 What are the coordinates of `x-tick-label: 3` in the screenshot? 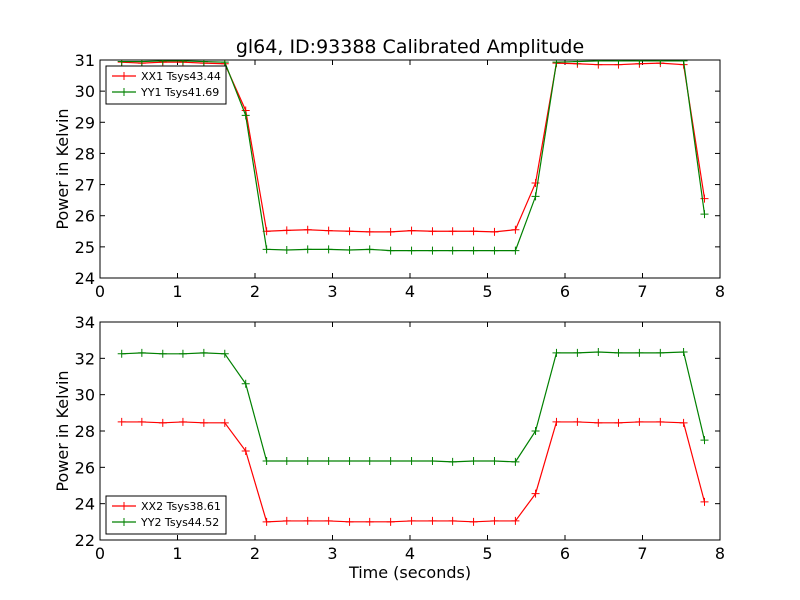 It's located at (332, 291).